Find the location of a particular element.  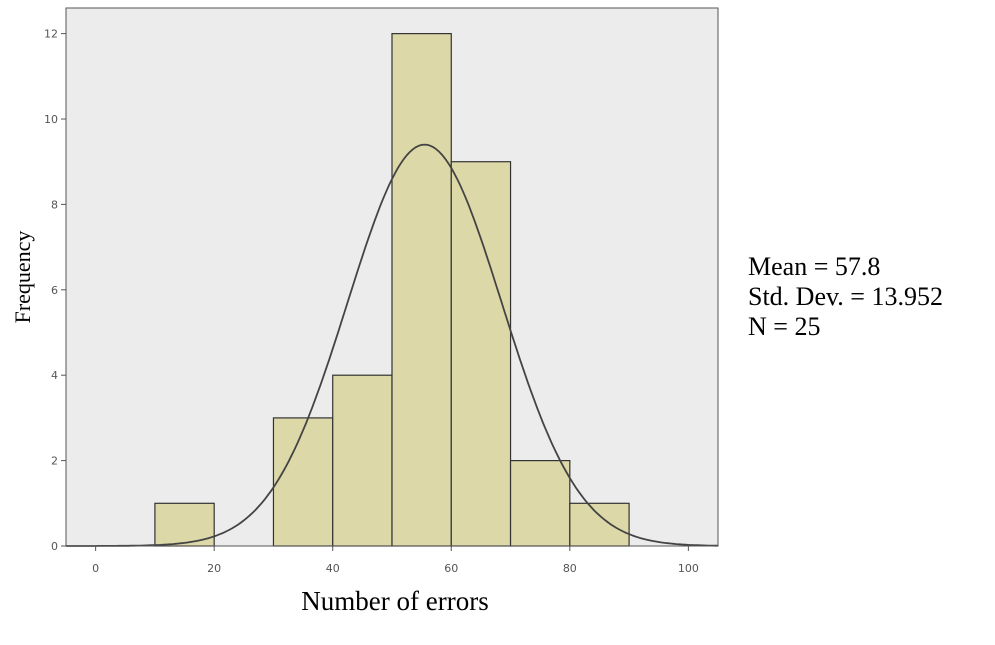

sd-label: Std. Dev. = 13.952 is located at coordinates (845, 296).